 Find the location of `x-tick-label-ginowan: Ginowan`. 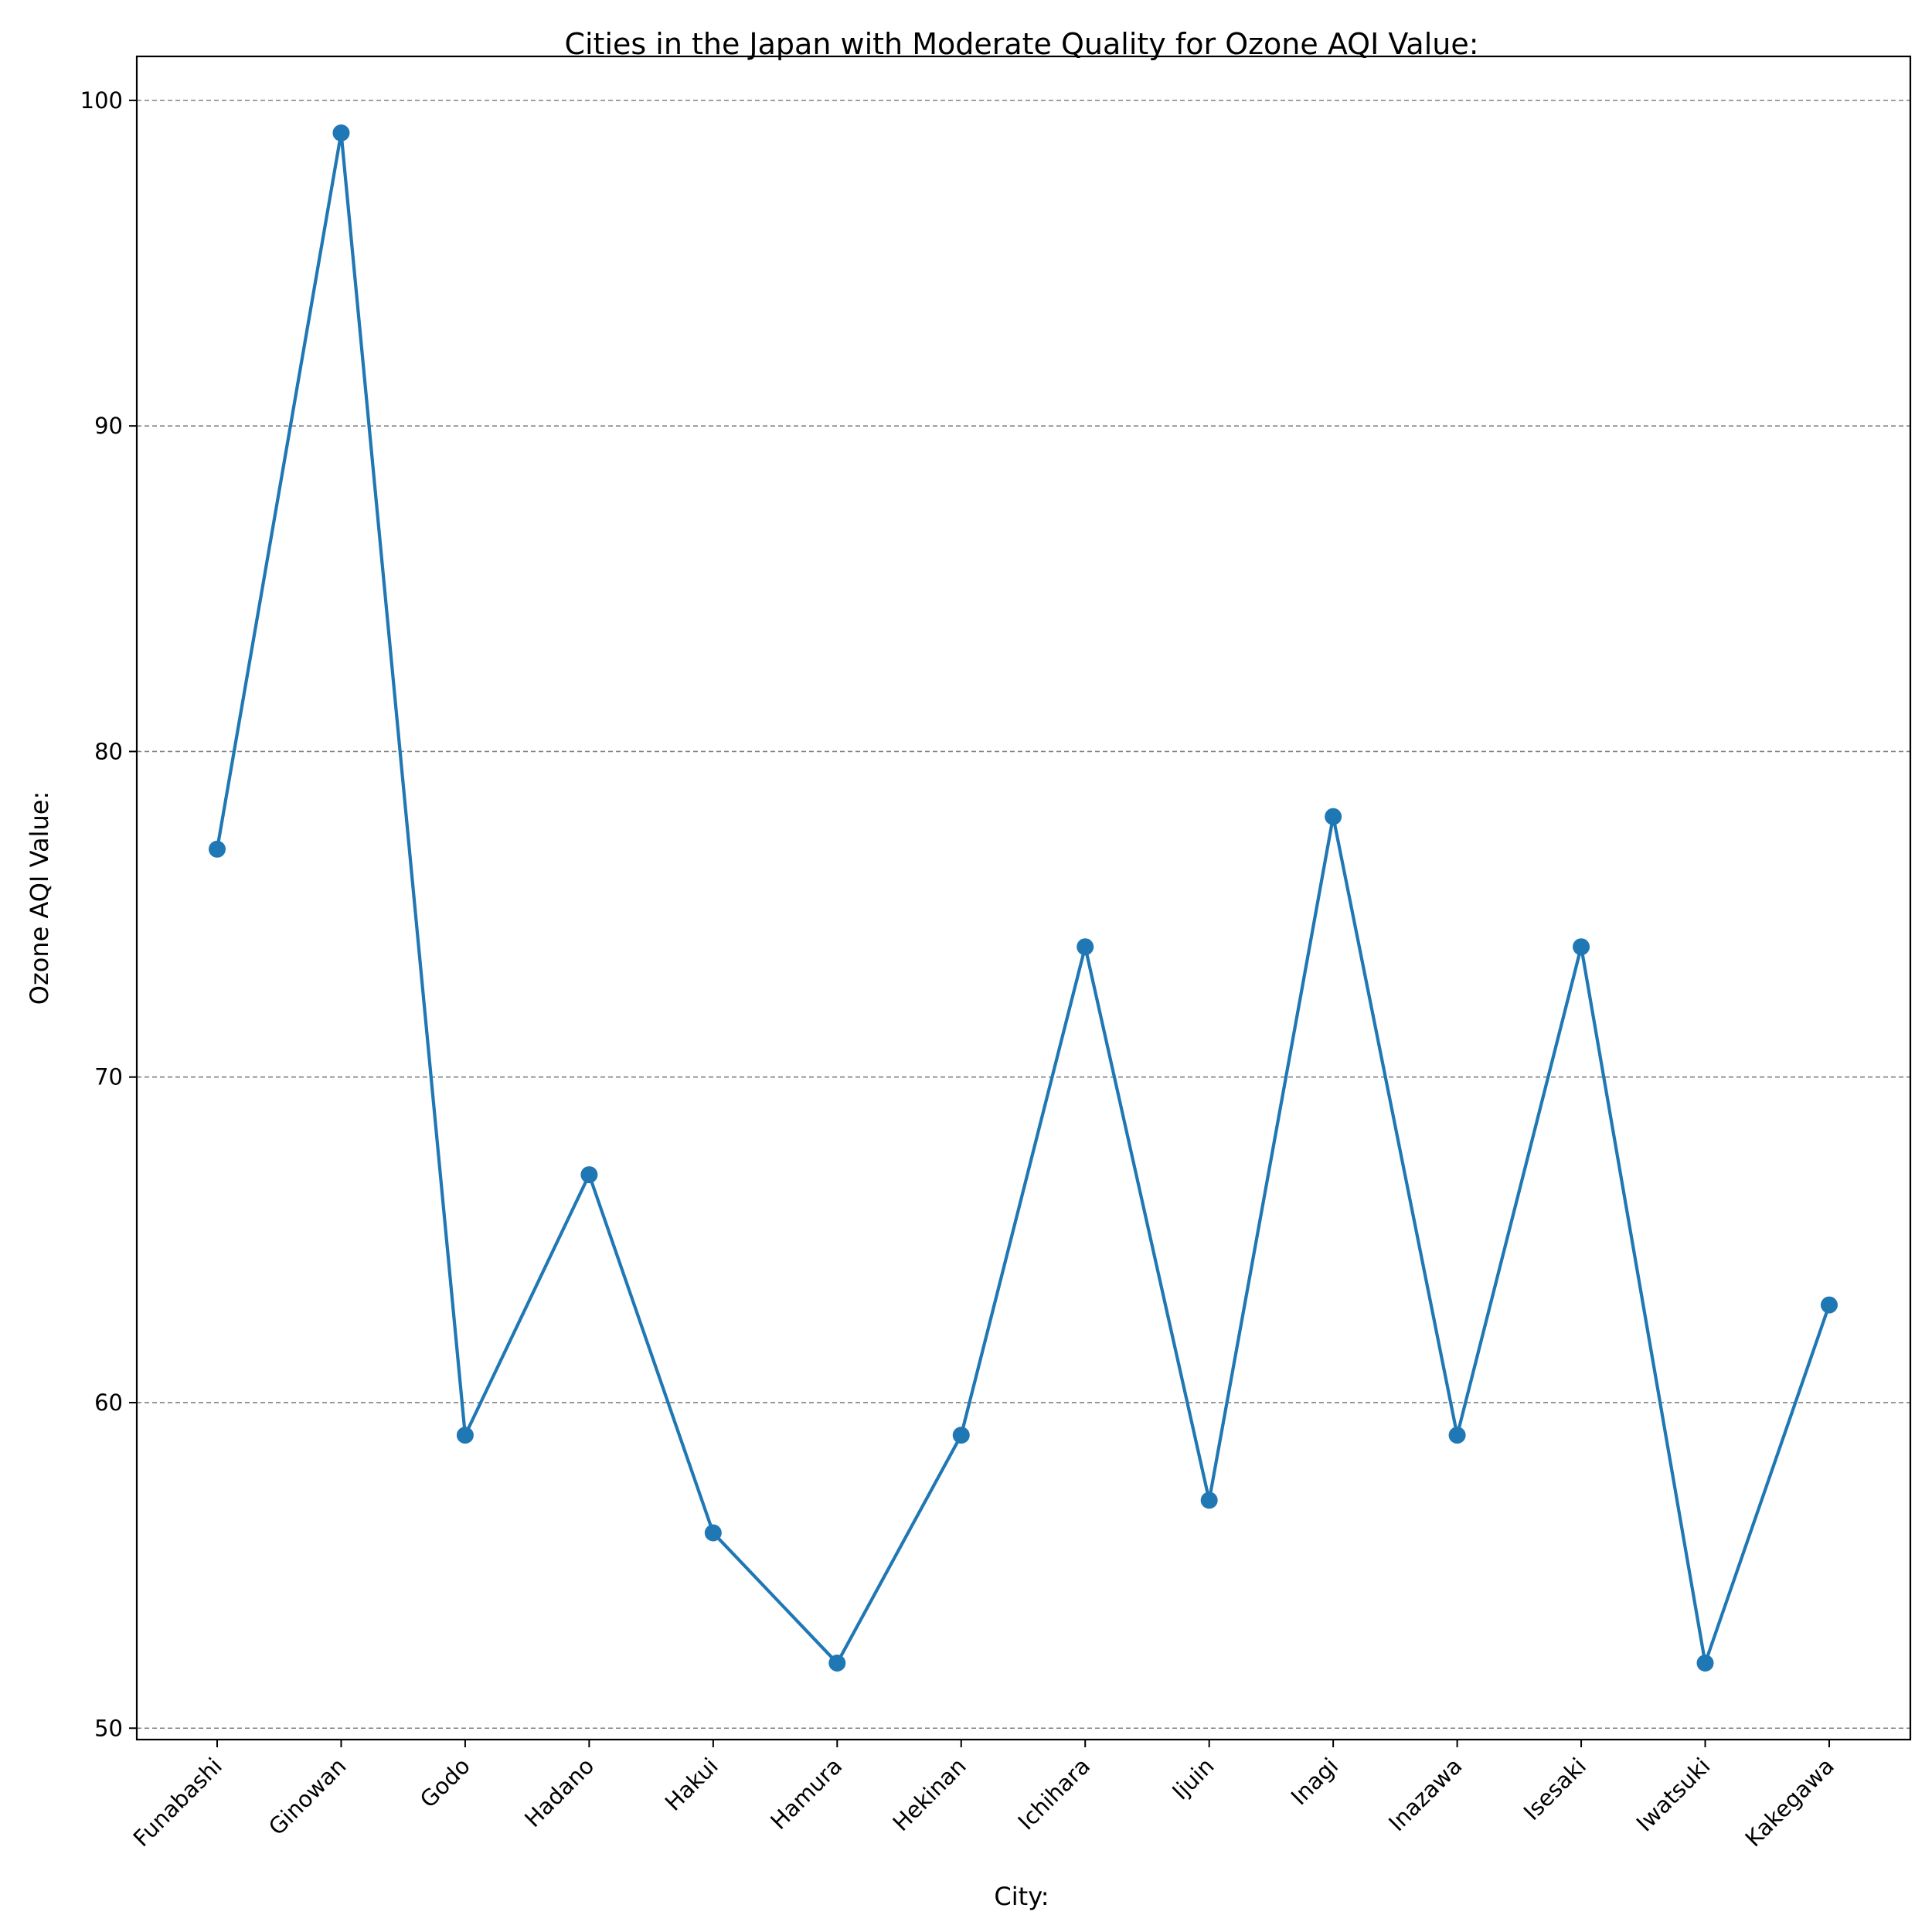

x-tick-label-ginowan: Ginowan is located at coordinates (308, 1797).